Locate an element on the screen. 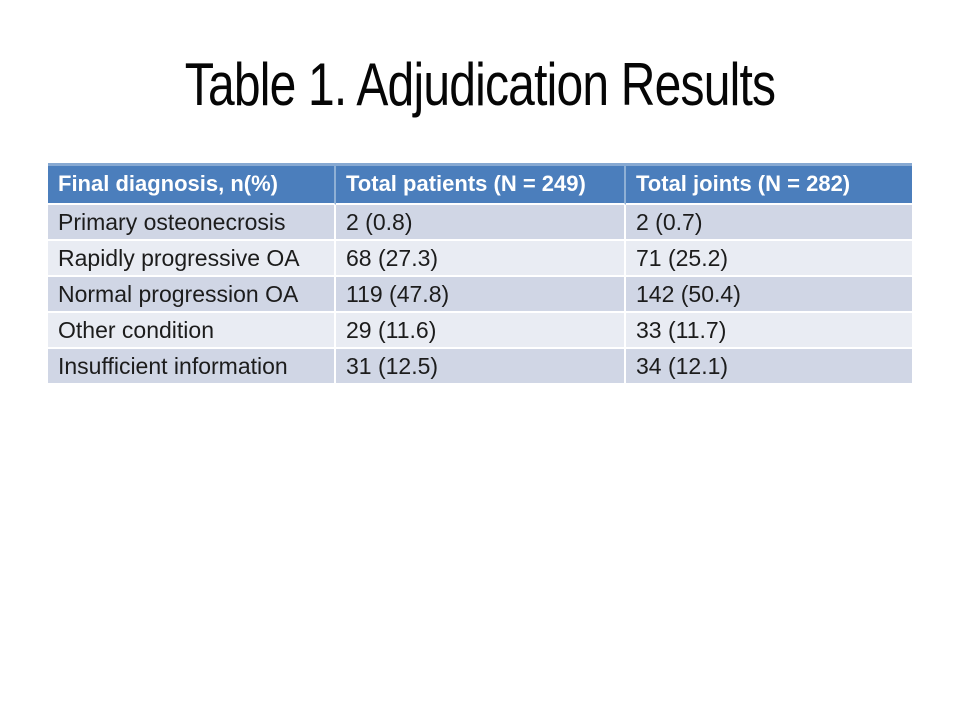  table-row: Other condition 29 (11.6) 33 (11.7) is located at coordinates (480, 331).